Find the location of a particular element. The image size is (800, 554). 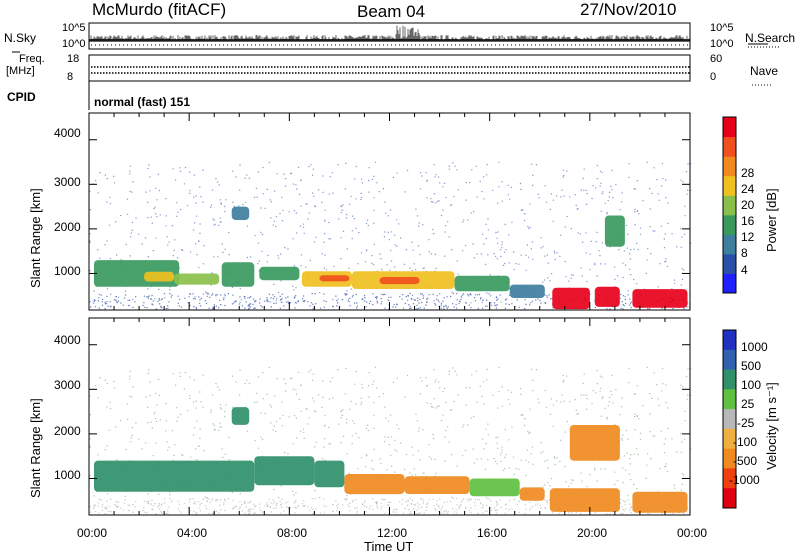

velocity-colorbar-tick: 100 is located at coordinates (751, 385).